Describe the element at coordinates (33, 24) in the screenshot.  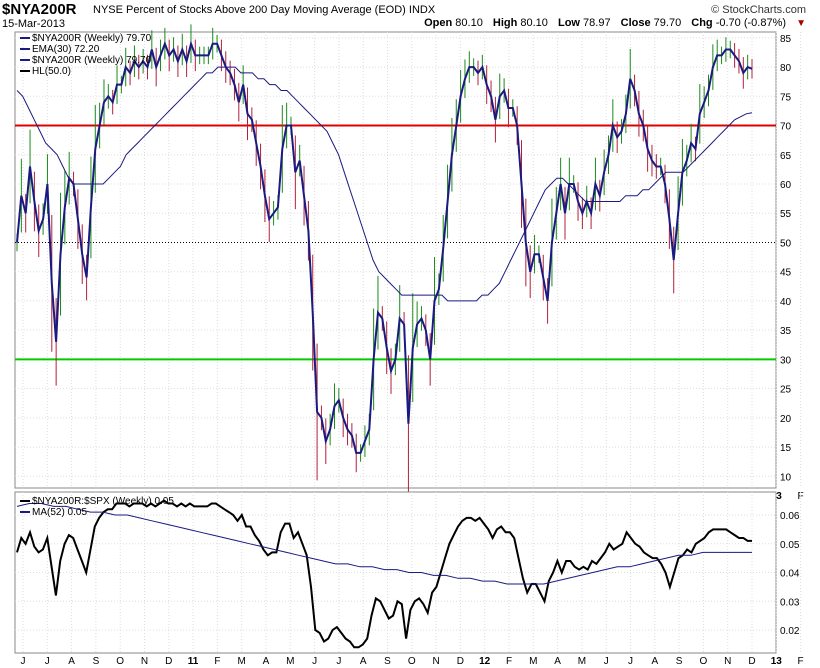
I see `chart-date: 15-Mar-2013` at that location.